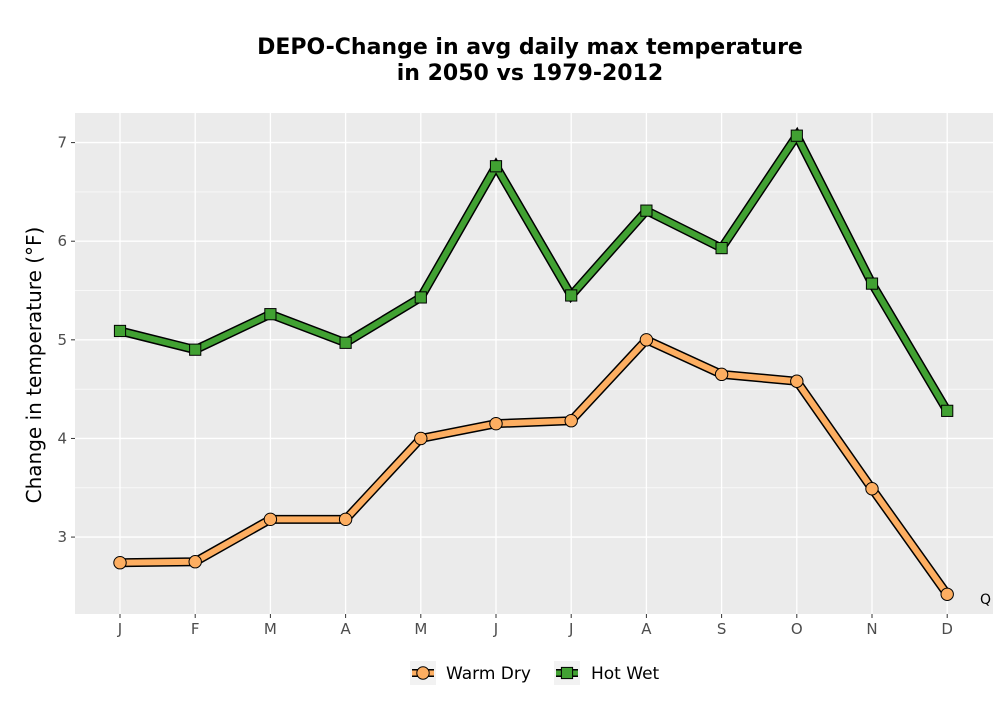 Image resolution: width=1000 pixels, height=705 pixels. Describe the element at coordinates (722, 629) in the screenshot. I see `x-tick-label: S` at that location.